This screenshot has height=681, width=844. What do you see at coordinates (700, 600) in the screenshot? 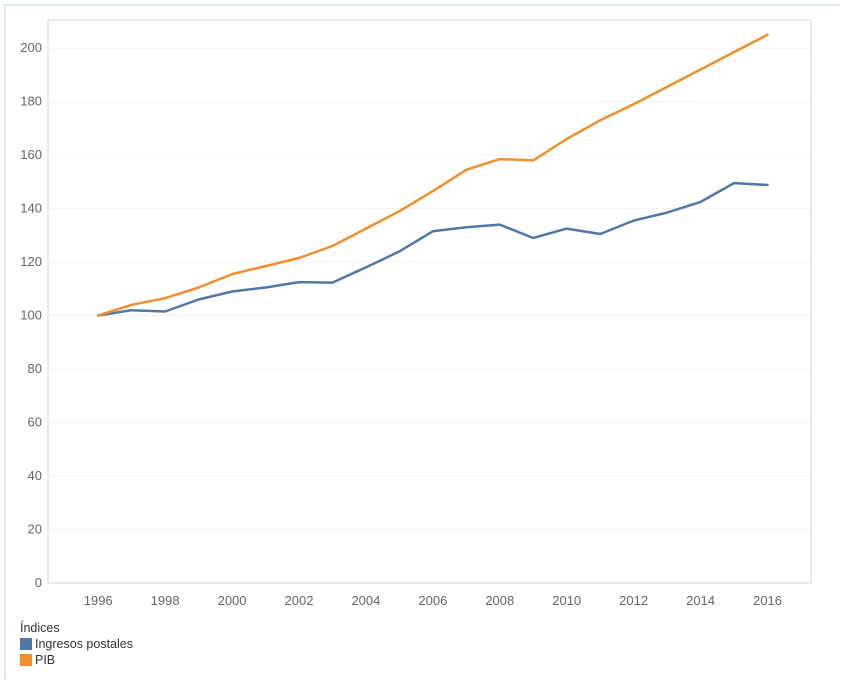
I see `x-tick-label-2014: 2014` at bounding box center [700, 600].